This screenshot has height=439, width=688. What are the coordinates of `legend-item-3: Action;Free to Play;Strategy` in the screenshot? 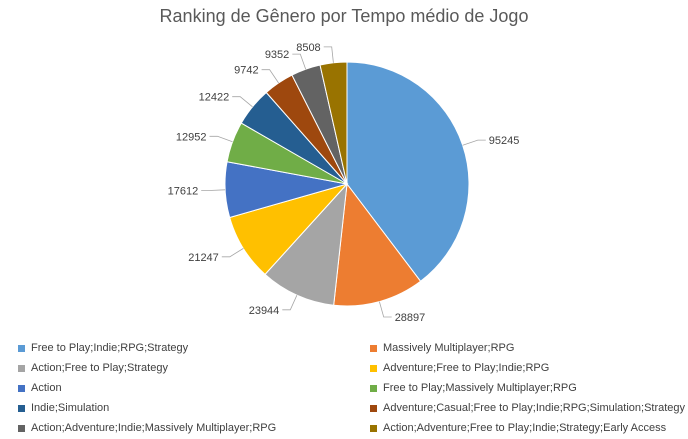 It's located at (93, 368).